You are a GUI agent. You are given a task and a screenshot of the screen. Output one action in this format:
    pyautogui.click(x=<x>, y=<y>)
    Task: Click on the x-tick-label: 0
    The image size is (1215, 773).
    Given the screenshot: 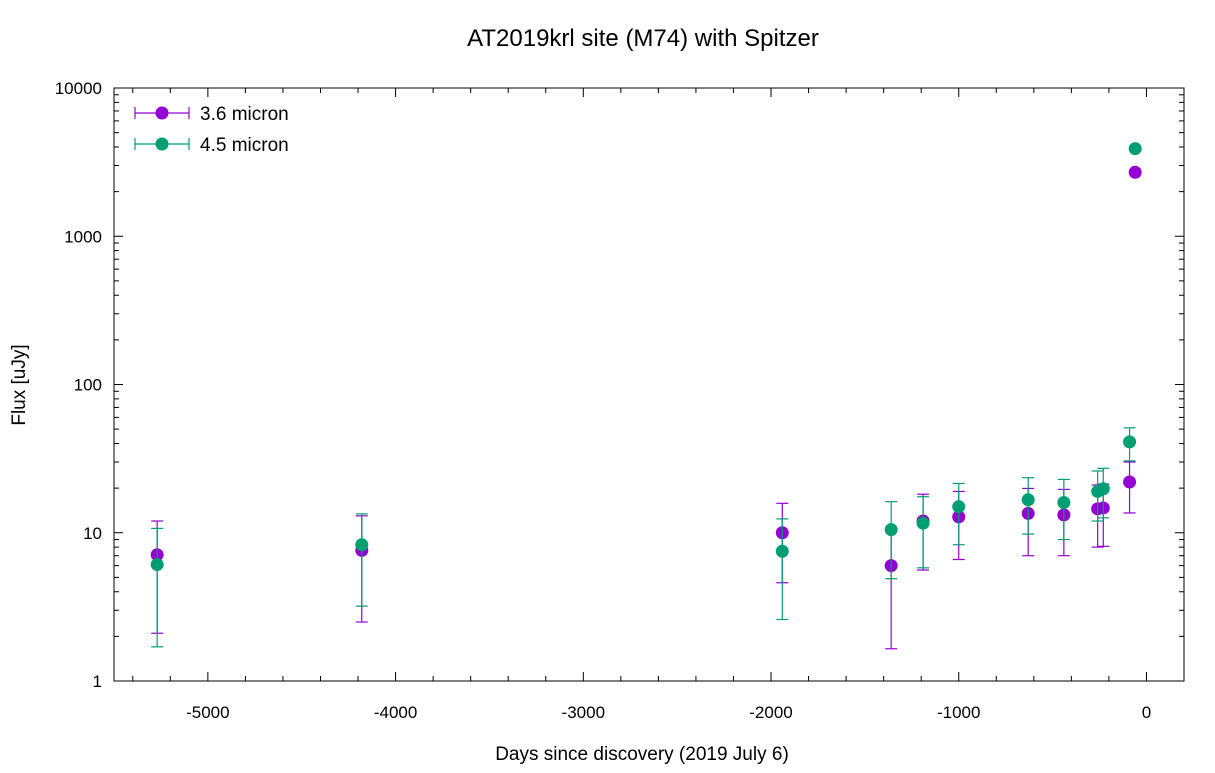 What is the action you would take?
    pyautogui.click(x=1146, y=712)
    